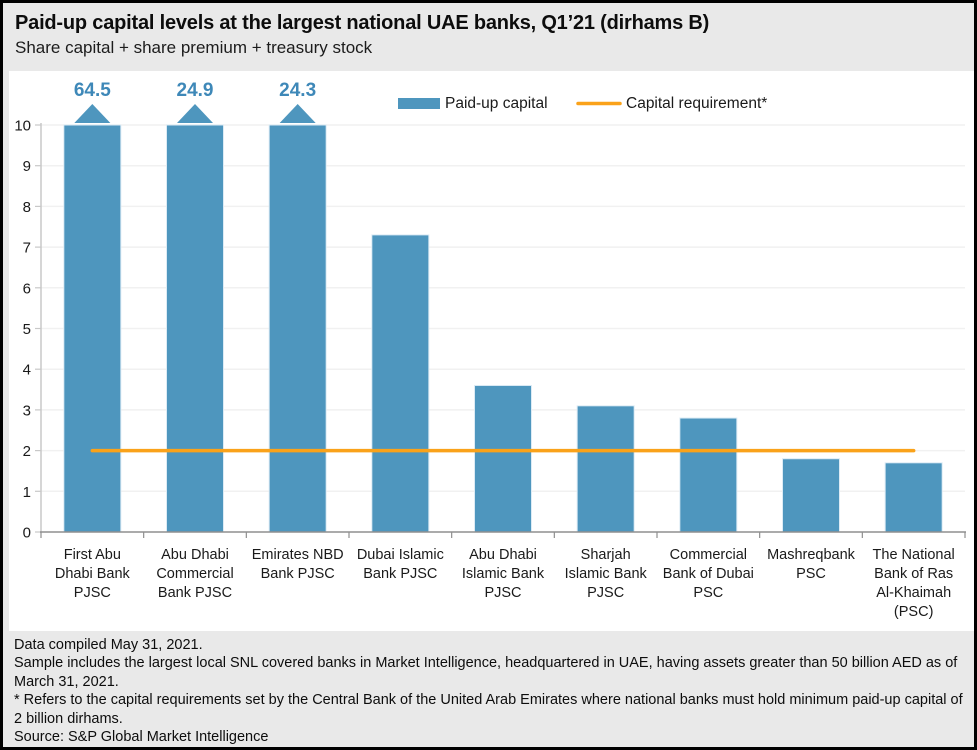 This screenshot has width=977, height=750. I want to click on bar-value-label: 64.5, so click(92, 90).